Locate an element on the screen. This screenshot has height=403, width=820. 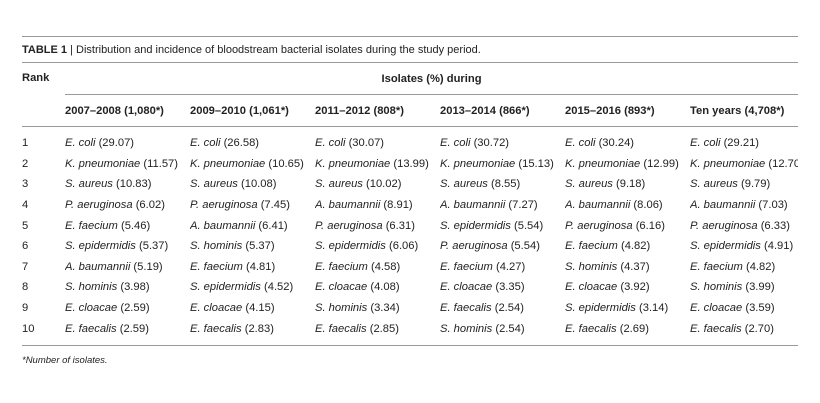
isolate-cell: E. cloacae (3.59) is located at coordinates (744, 308).